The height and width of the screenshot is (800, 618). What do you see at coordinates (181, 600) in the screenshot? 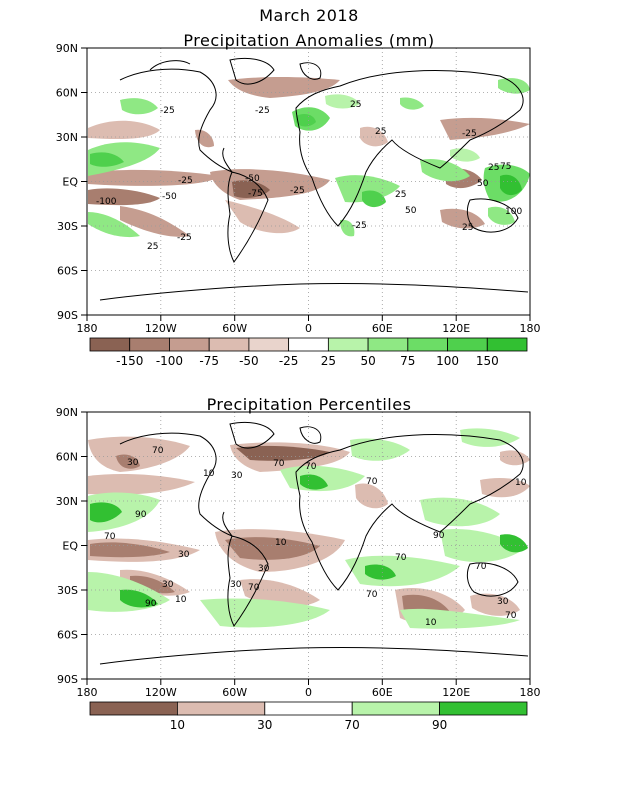
I see `contour-label: 10` at bounding box center [181, 600].